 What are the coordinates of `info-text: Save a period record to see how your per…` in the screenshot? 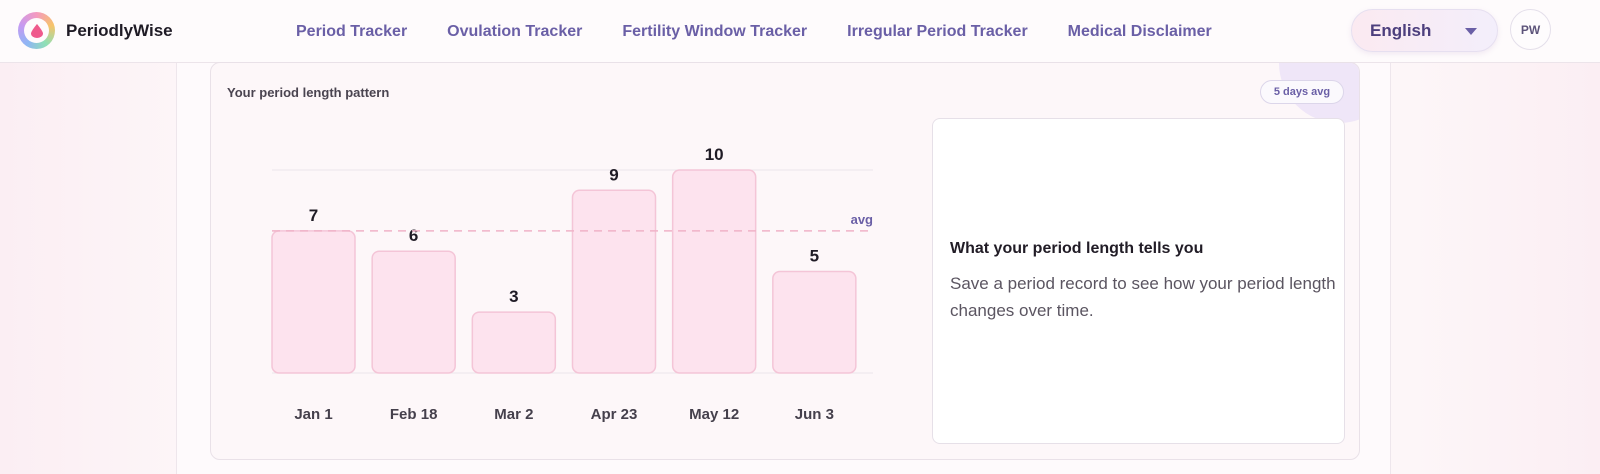 It's located at (1143, 297).